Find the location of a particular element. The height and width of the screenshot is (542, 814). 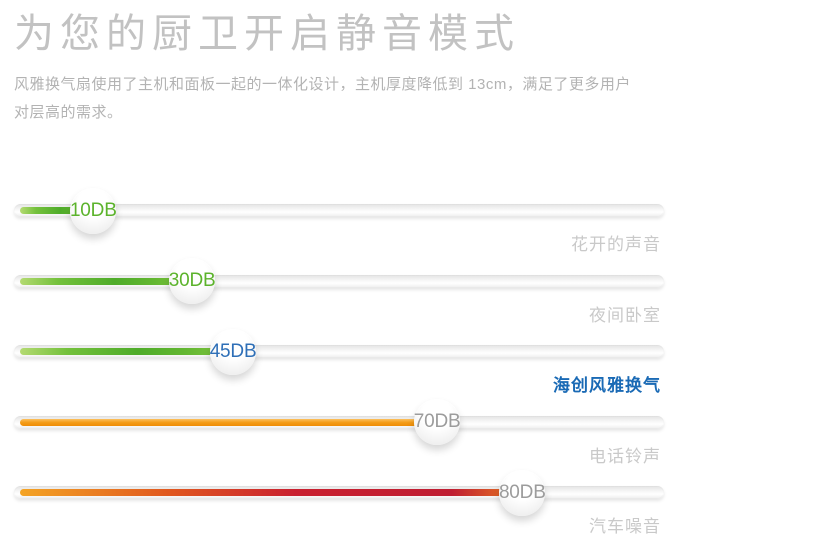

noise-source-label: 汽车噪音 is located at coordinates (625, 526).